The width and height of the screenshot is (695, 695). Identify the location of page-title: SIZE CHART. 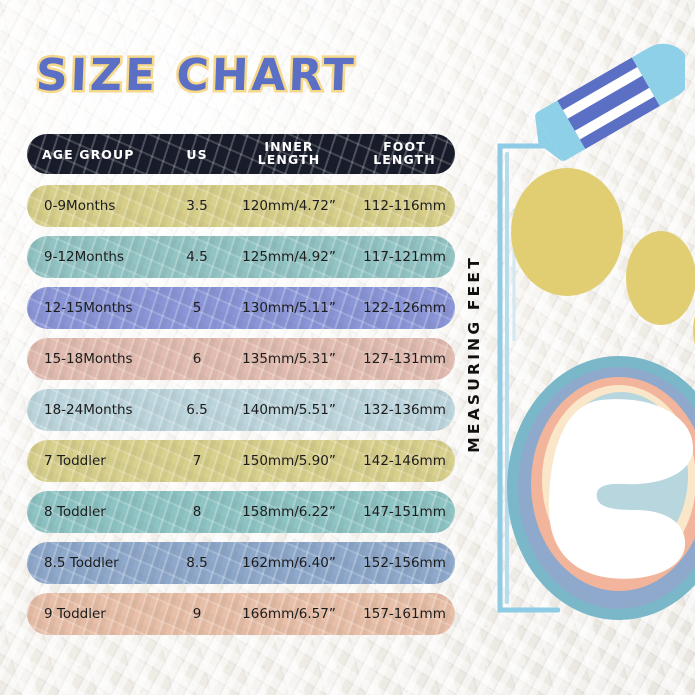
(196, 76).